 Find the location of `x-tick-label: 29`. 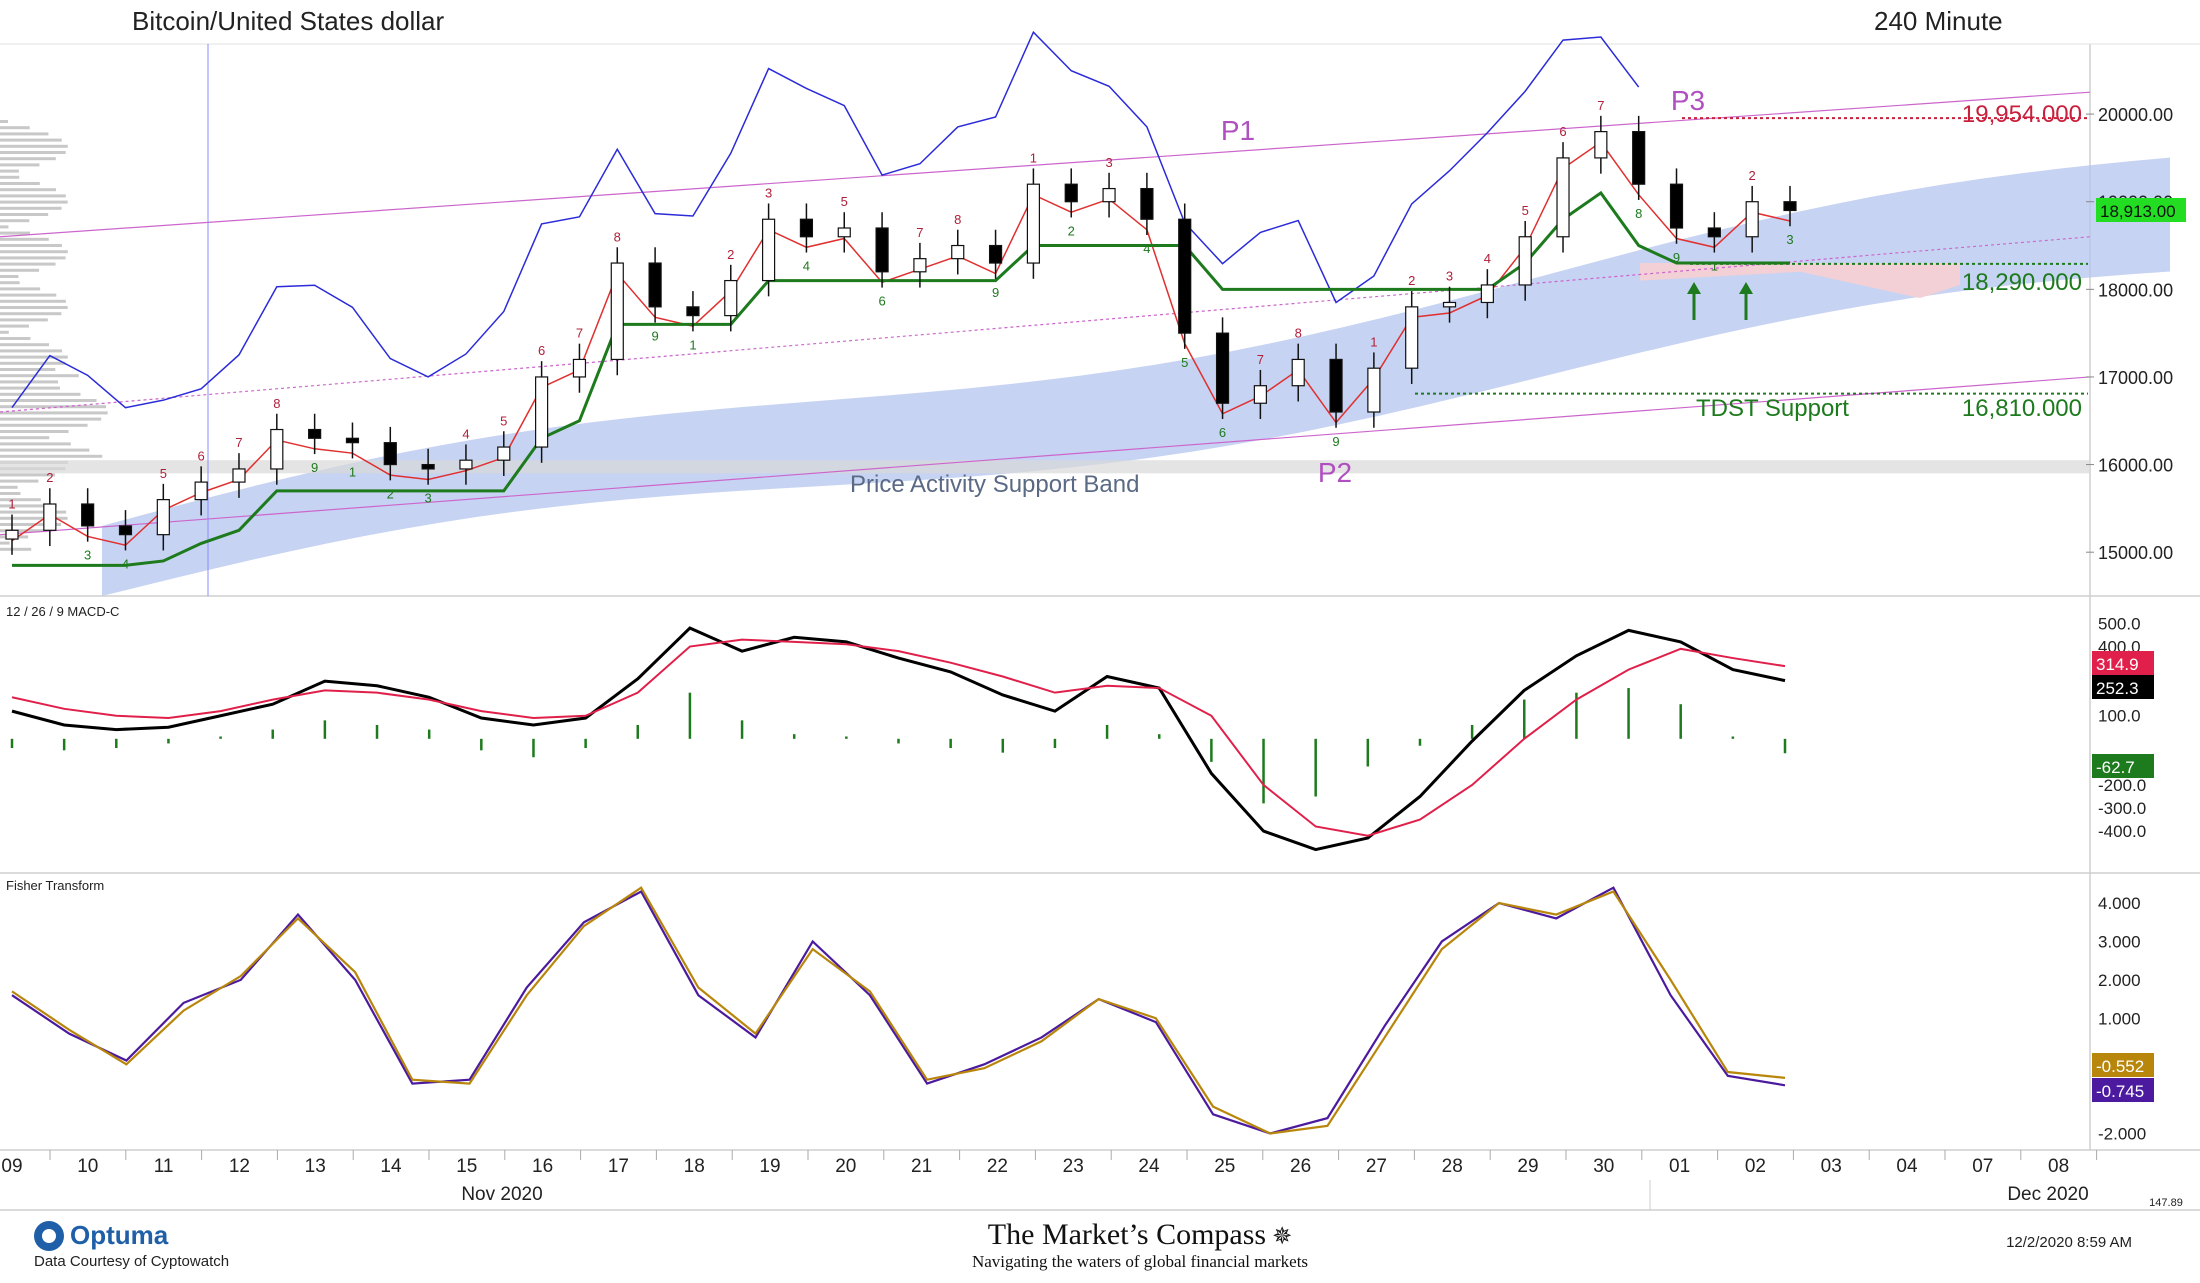

x-tick-label: 29 is located at coordinates (1527, 1166).